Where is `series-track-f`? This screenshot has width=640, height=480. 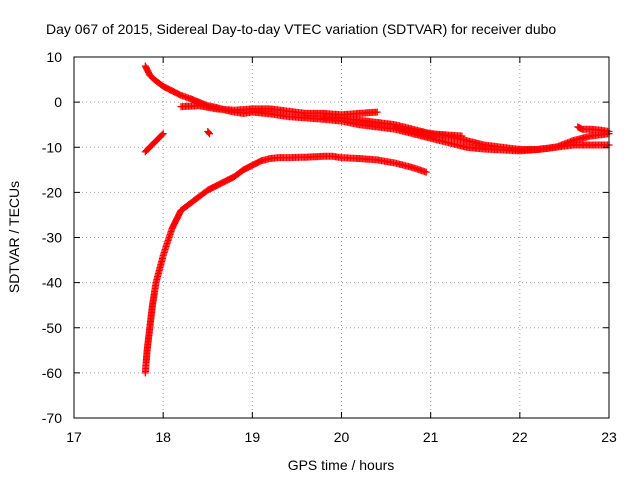
series-track-f is located at coordinates (154, 143).